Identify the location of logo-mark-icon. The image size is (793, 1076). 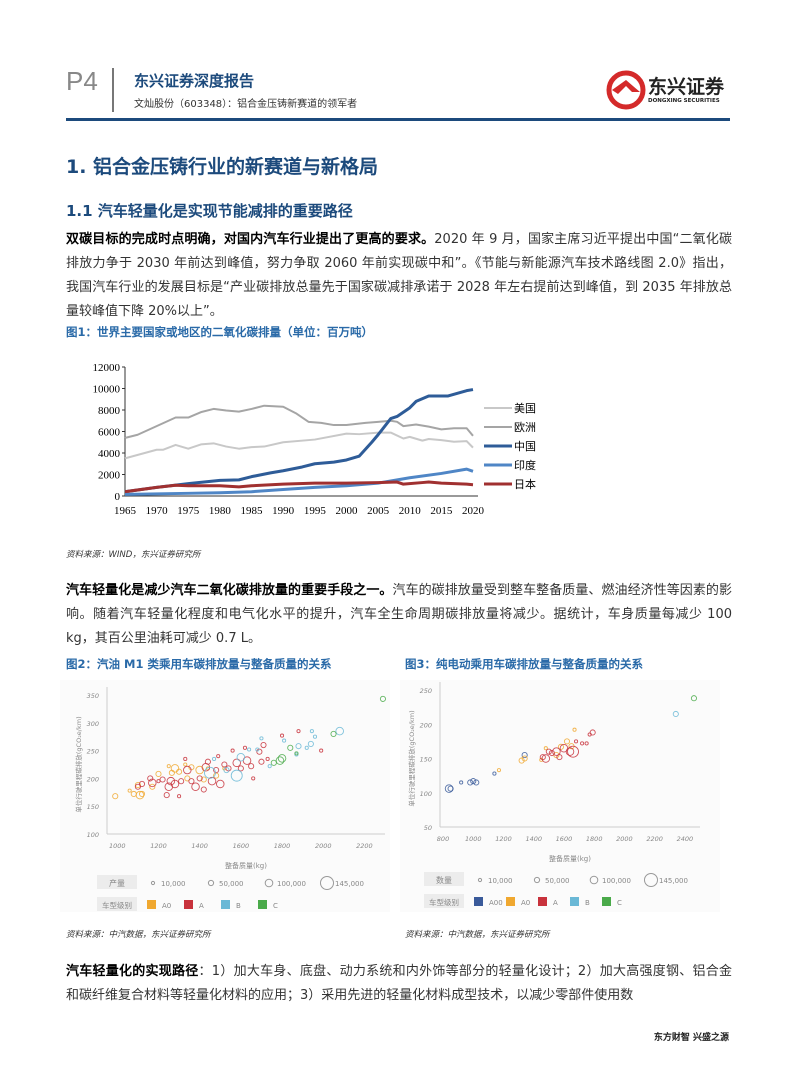
(626, 90).